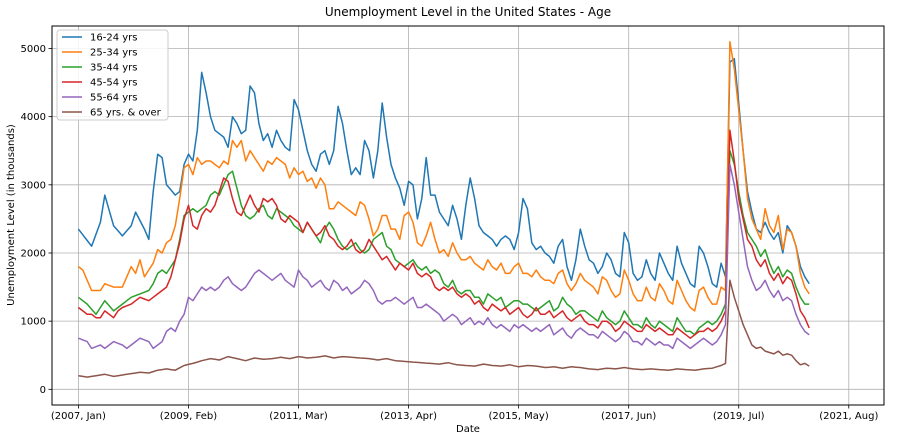  Describe the element at coordinates (126, 113) in the screenshot. I see `legend-label: 65 yrs. & over` at that location.